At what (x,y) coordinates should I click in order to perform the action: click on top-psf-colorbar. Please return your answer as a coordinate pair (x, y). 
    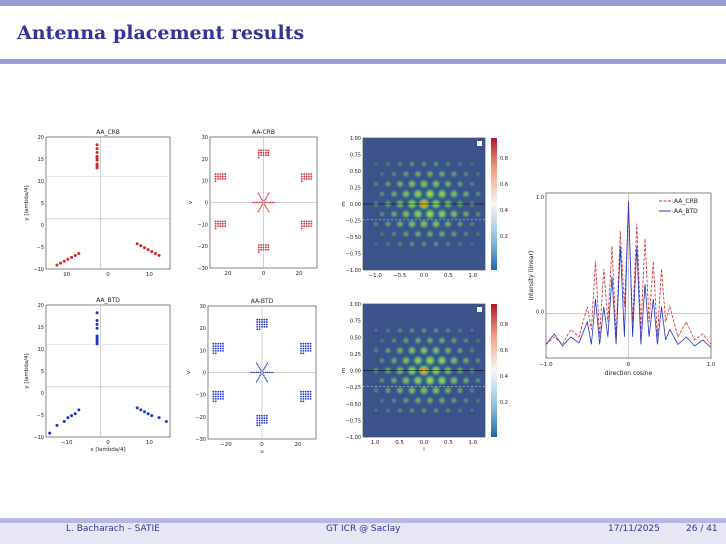
    Looking at the image, I should click on (494, 204).